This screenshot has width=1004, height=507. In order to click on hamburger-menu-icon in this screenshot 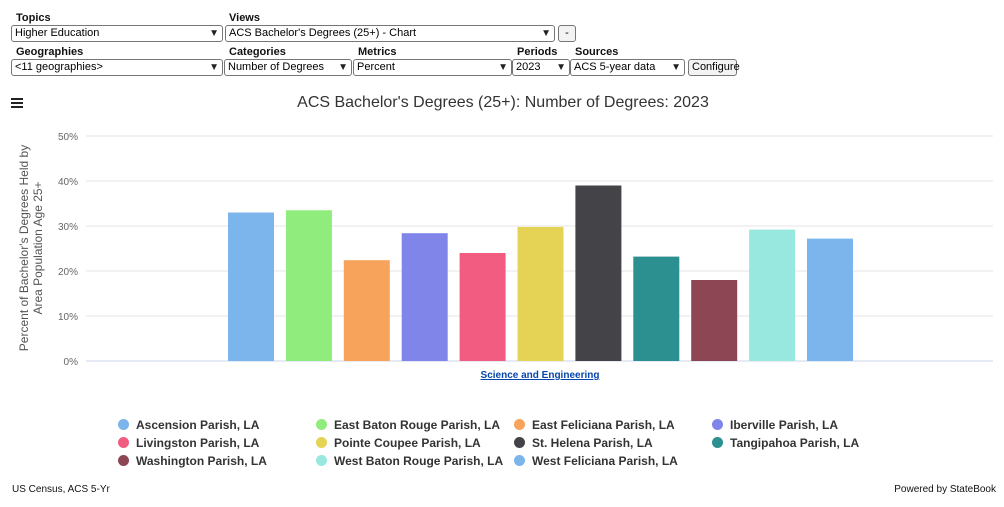, I will do `click(17, 104)`.